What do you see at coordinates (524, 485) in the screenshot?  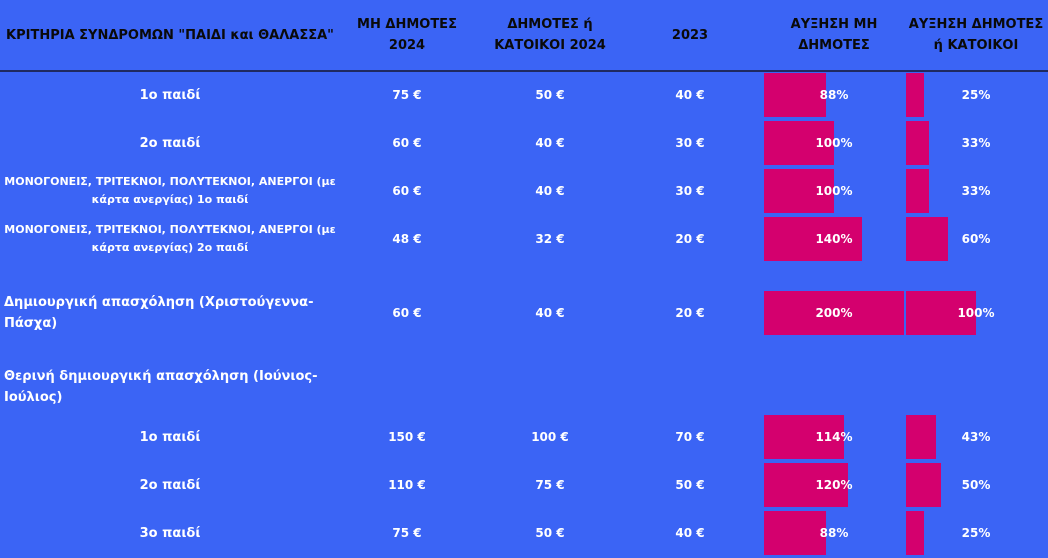 I see `table-row: 2ο παιδί 110 € 75 € 50 € 120% 50%` at bounding box center [524, 485].